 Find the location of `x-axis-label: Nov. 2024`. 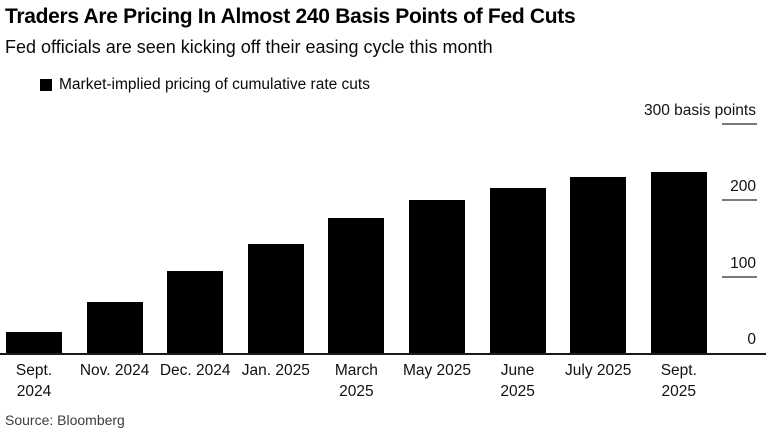

x-axis-label: Nov. 2024 is located at coordinates (114, 370).